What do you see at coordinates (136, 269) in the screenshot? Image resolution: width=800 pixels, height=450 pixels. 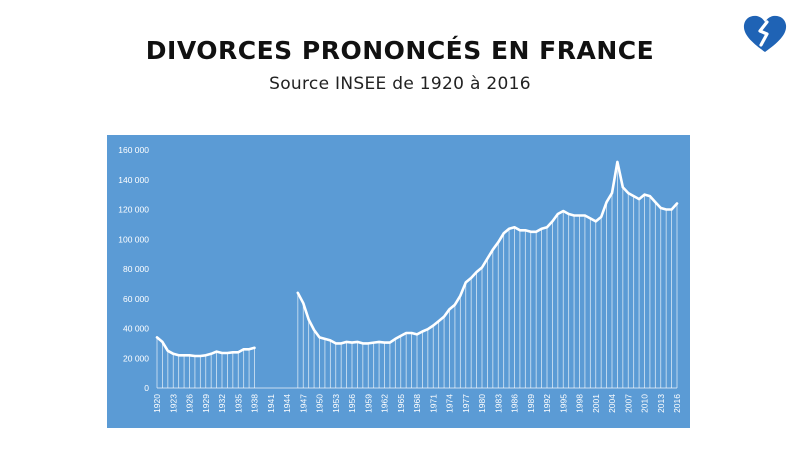 I see `y-tick-label: 80 000` at bounding box center [136, 269].